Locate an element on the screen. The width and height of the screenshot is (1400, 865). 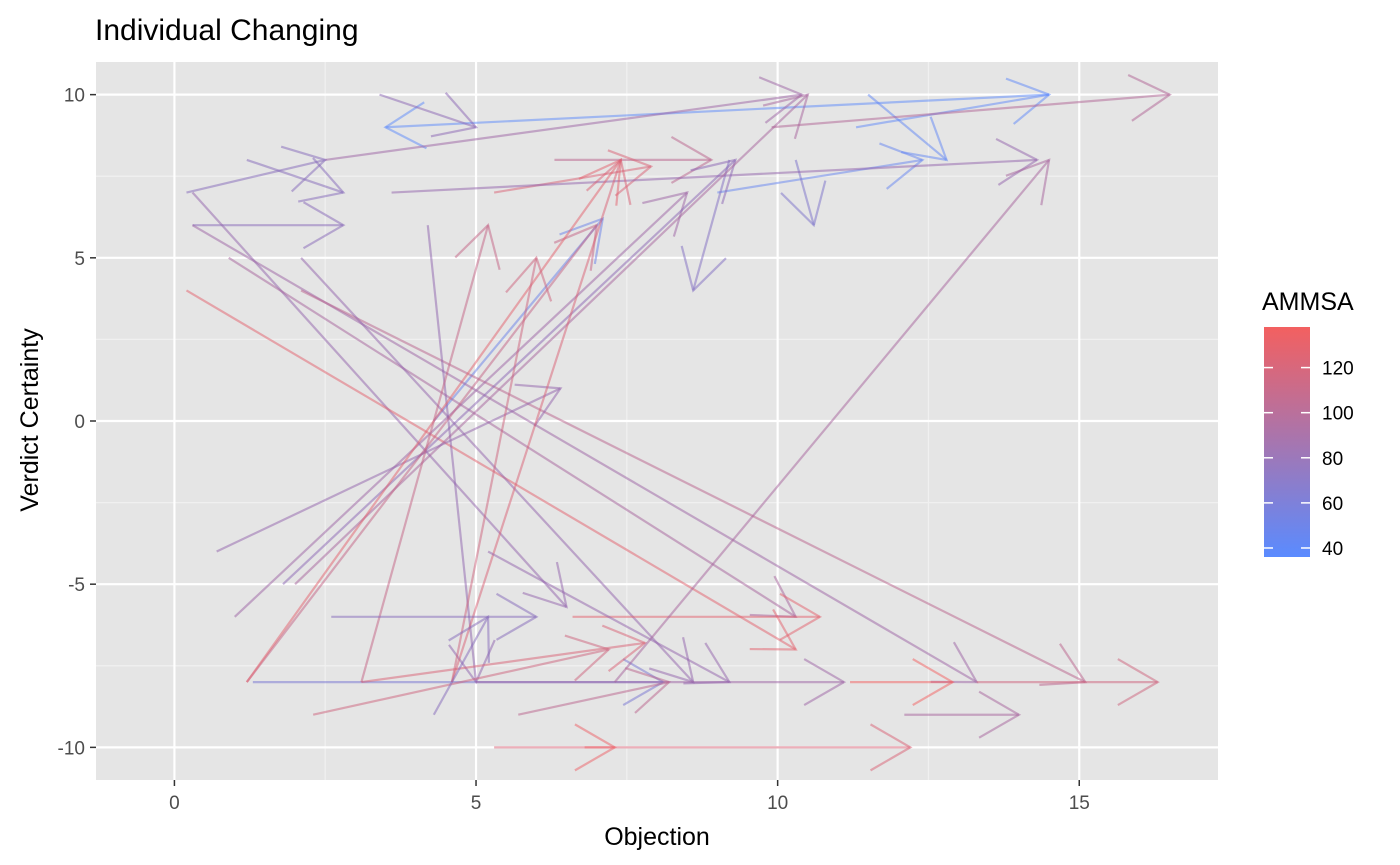
legend-title: AMMSA is located at coordinates (1308, 302).